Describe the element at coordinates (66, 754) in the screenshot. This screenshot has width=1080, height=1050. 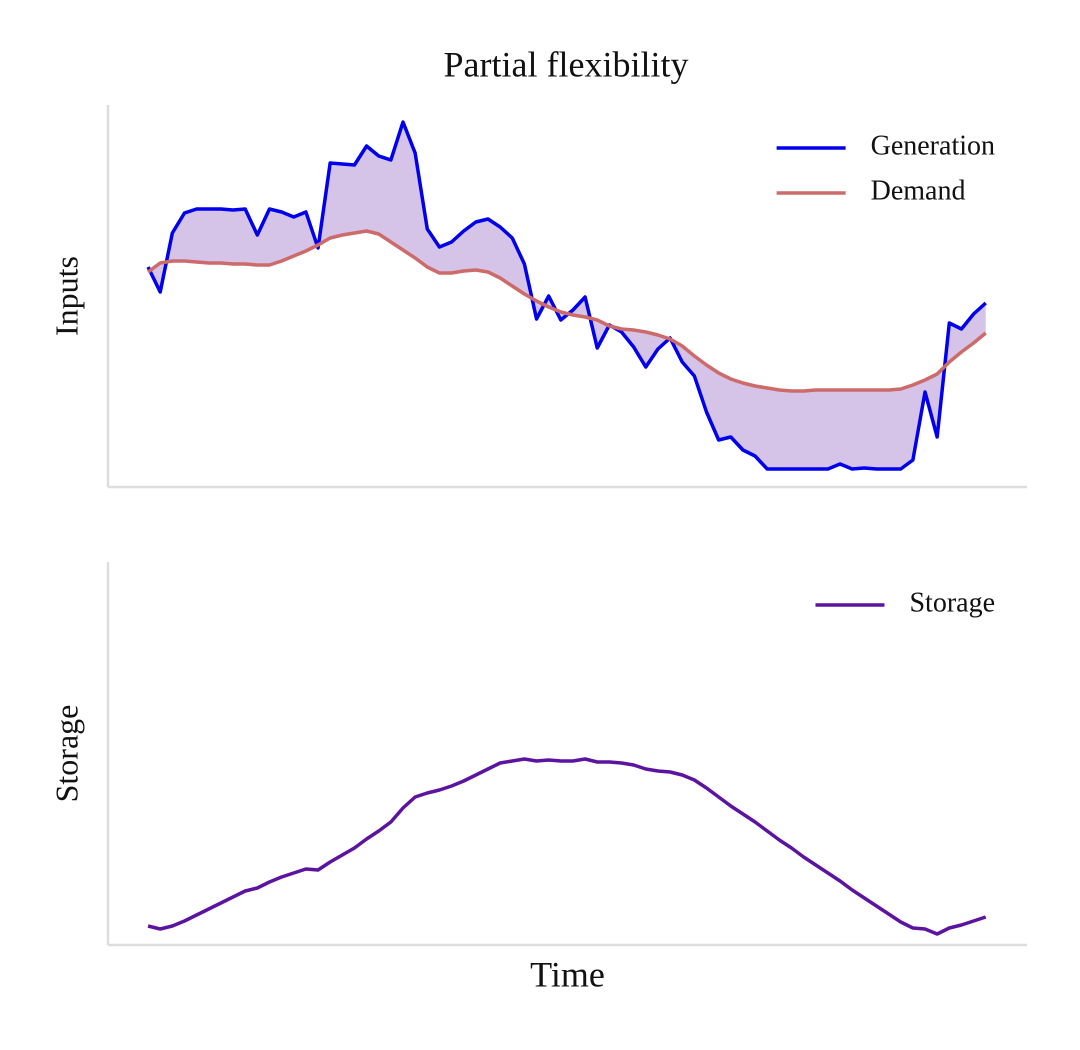
I see `y-axis-label: Storage` at that location.